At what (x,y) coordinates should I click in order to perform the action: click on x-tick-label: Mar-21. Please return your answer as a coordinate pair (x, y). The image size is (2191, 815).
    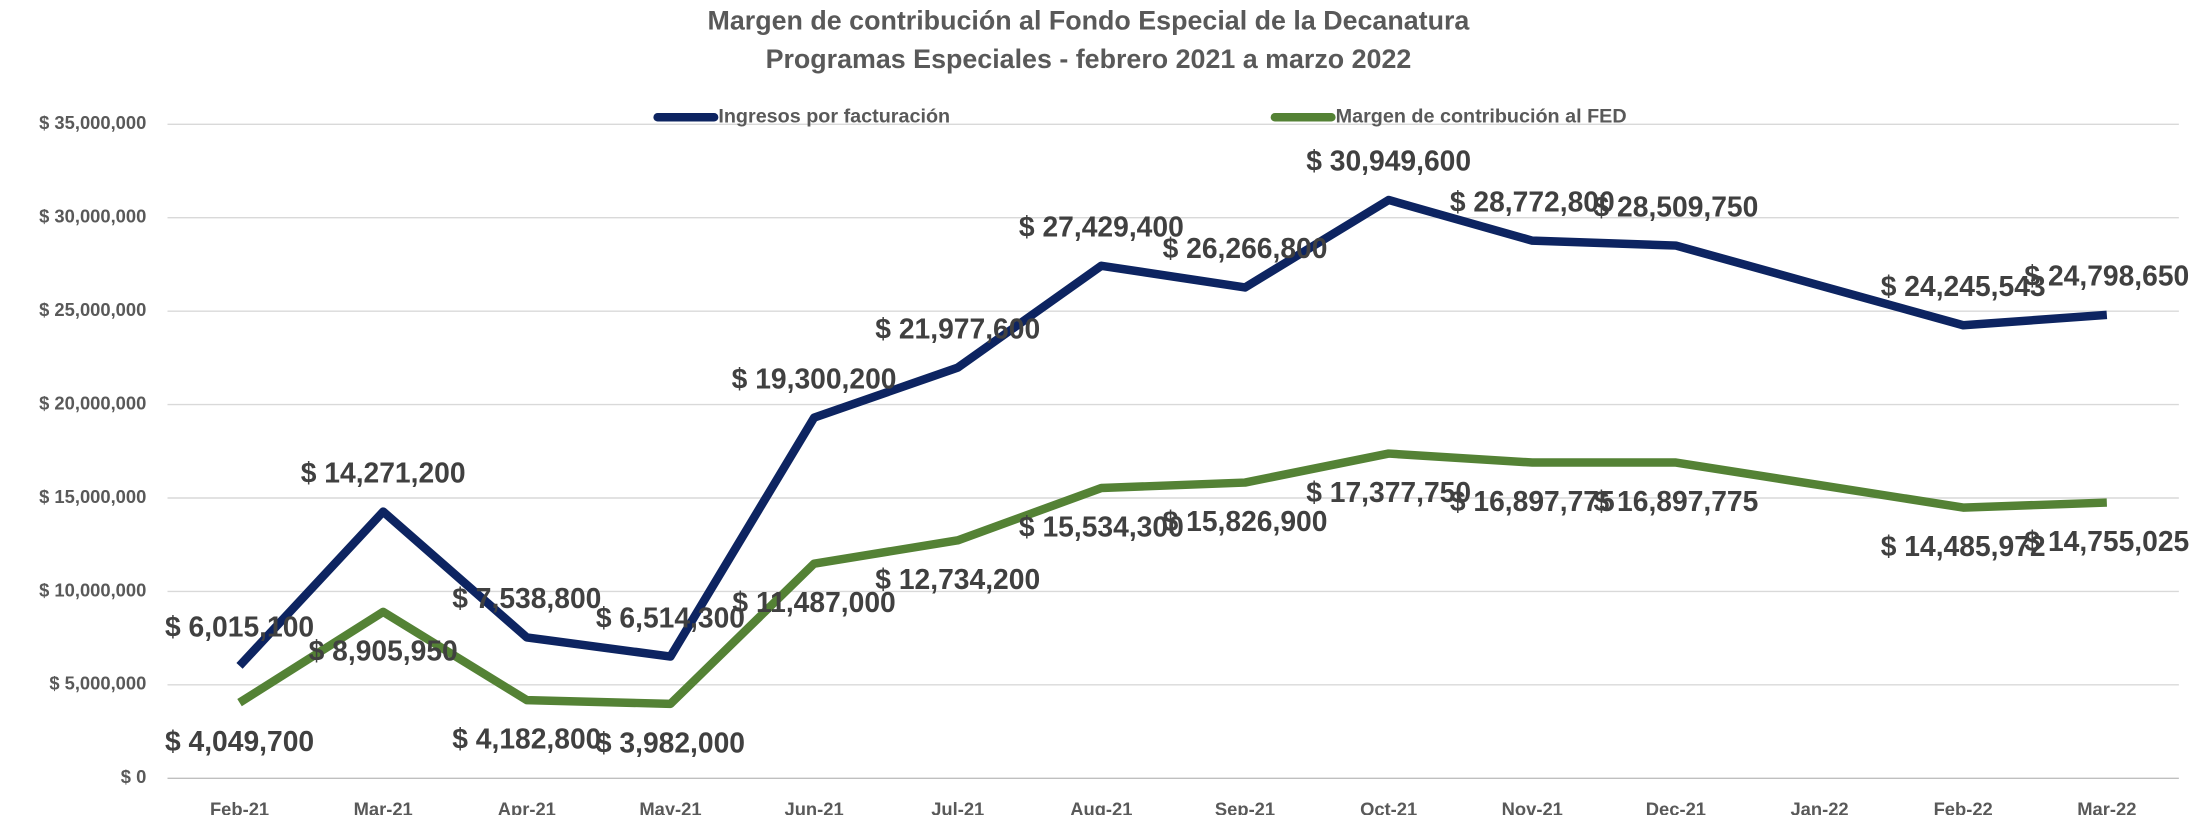
    Looking at the image, I should click on (383, 807).